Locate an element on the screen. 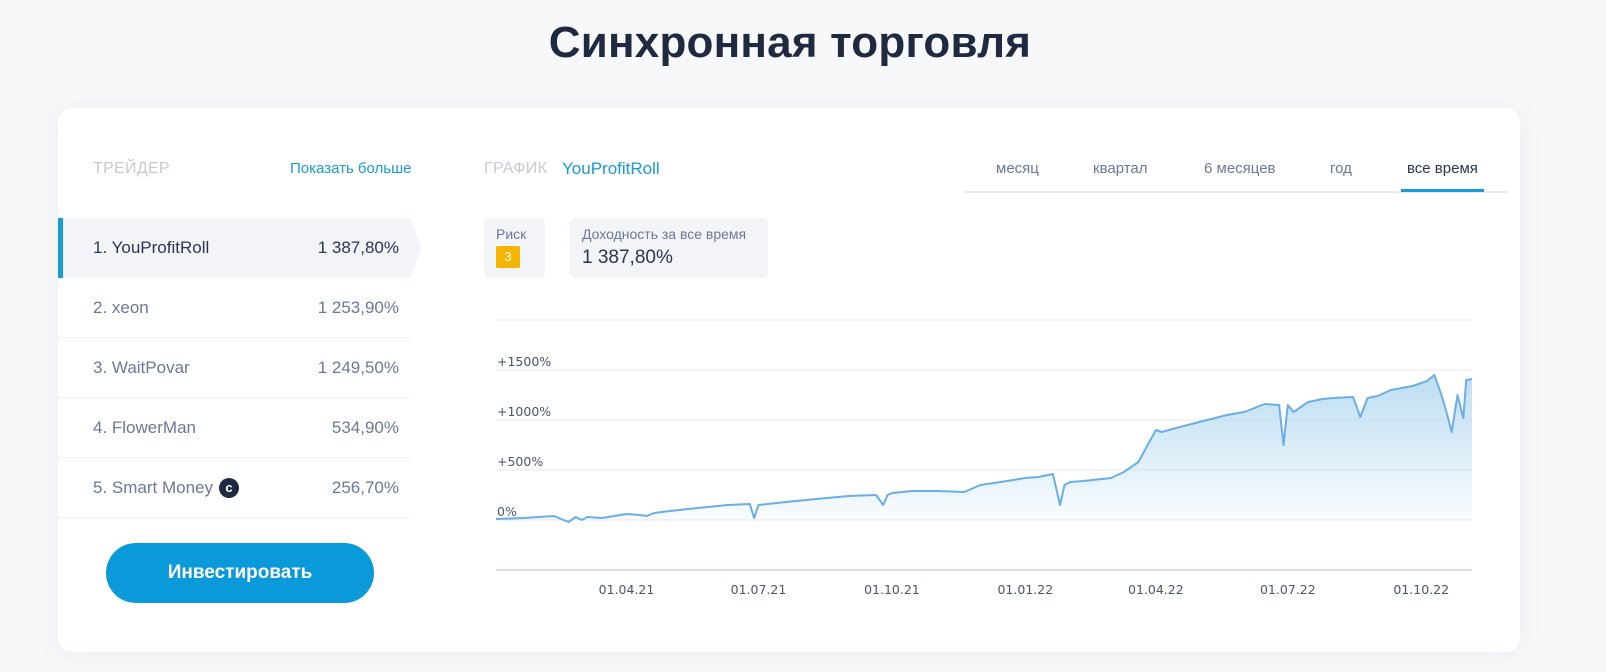 This screenshot has height=672, width=1606. risk-badge: 3 is located at coordinates (508, 257).